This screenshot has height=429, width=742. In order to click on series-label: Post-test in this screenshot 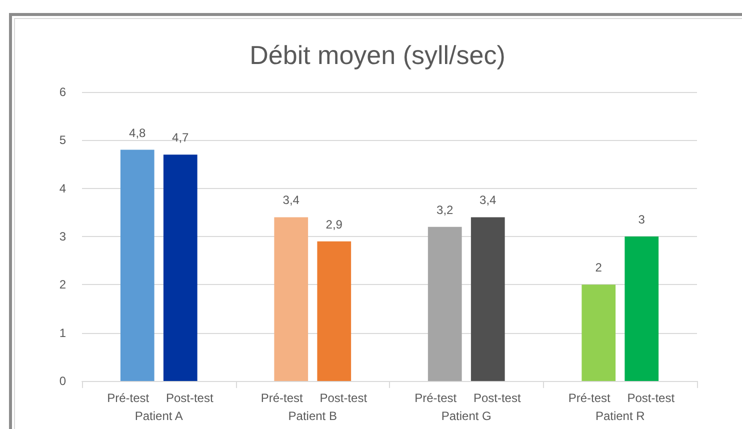, I will do `click(190, 398)`.